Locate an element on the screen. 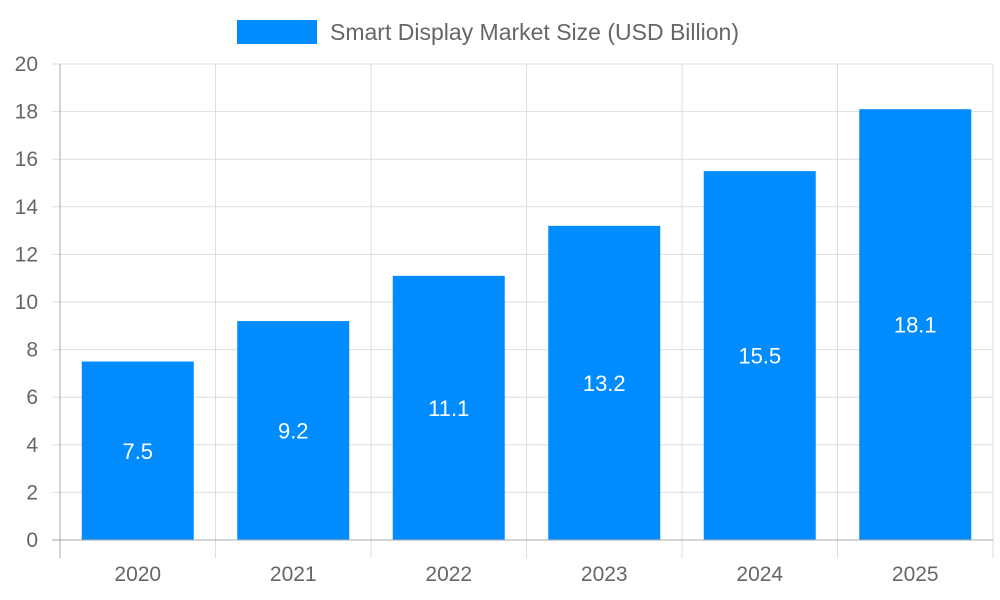 The image size is (1000, 600). y-tick-label: 10 is located at coordinates (26, 302).